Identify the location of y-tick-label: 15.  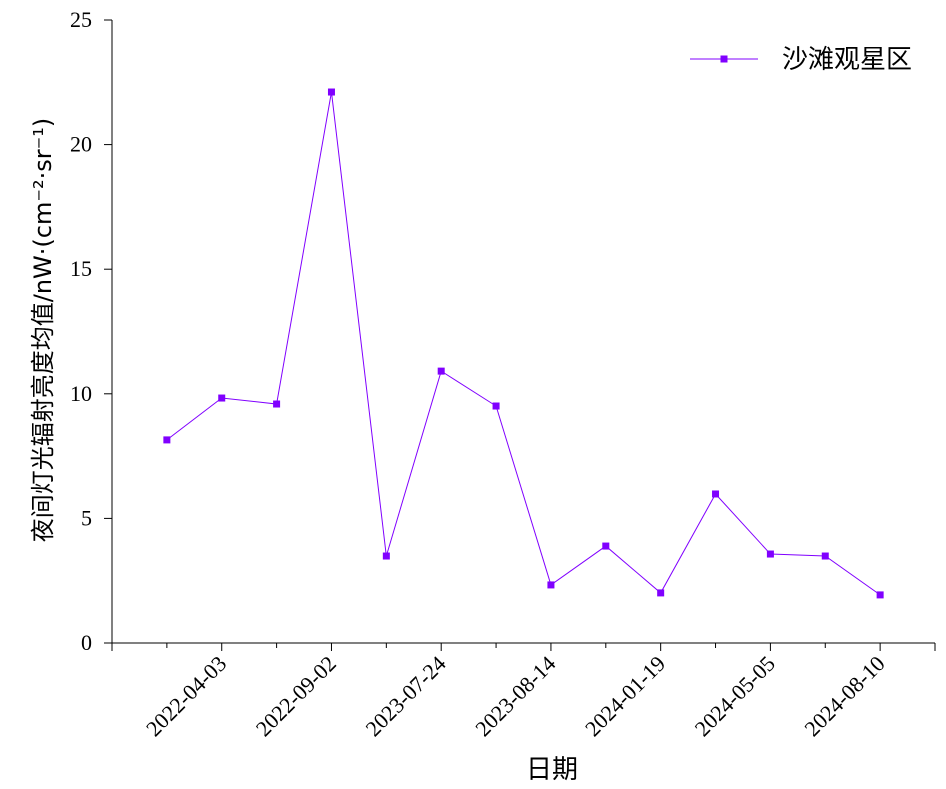
(81, 268).